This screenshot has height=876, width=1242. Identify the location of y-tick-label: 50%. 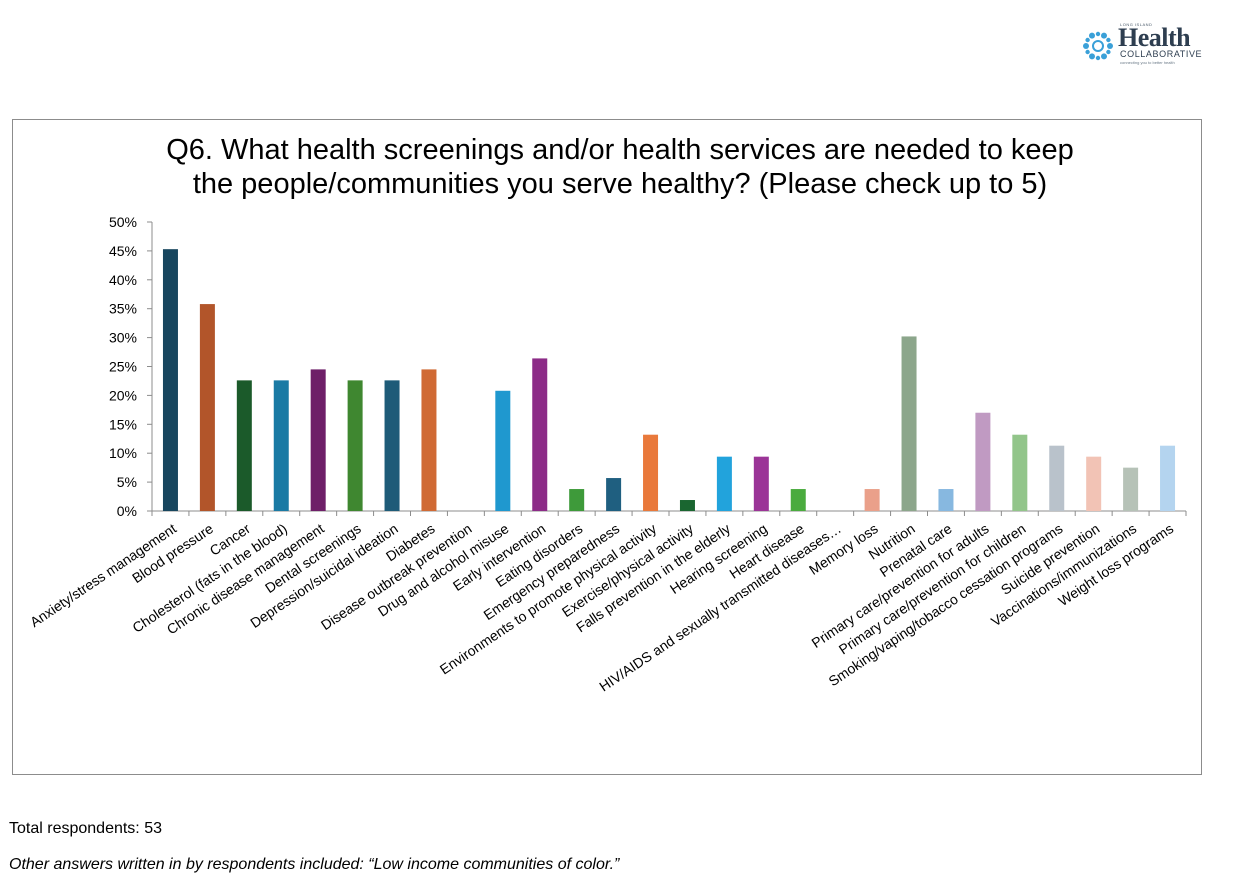
(123, 222).